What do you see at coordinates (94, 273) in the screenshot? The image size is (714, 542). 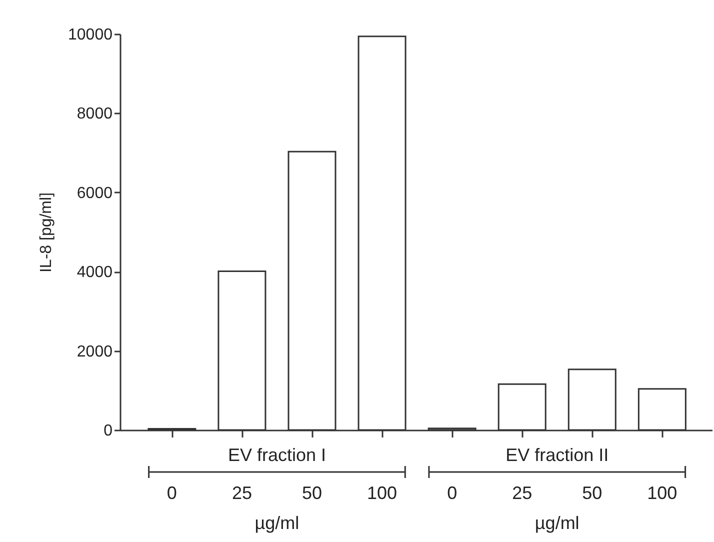 I see `y-tick-label: 4000` at bounding box center [94, 273].